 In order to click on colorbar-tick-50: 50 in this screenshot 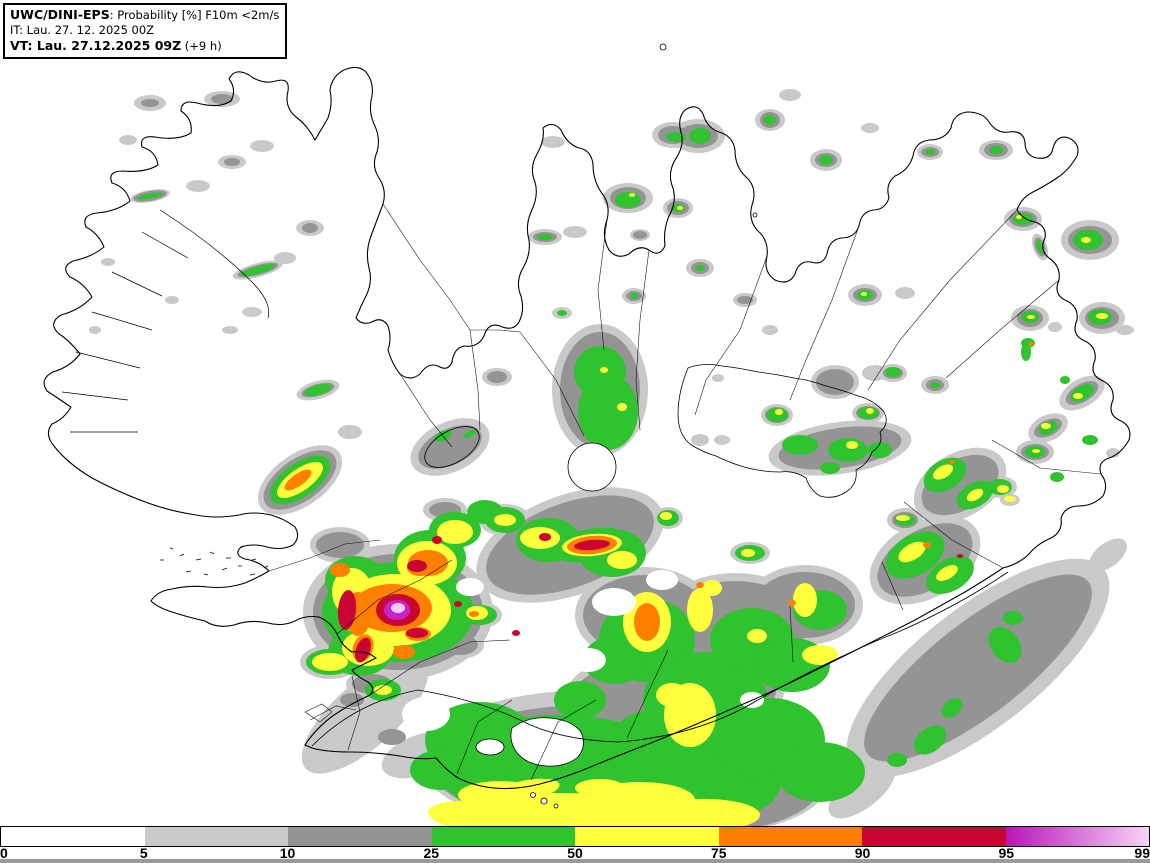, I will do `click(575, 853)`.